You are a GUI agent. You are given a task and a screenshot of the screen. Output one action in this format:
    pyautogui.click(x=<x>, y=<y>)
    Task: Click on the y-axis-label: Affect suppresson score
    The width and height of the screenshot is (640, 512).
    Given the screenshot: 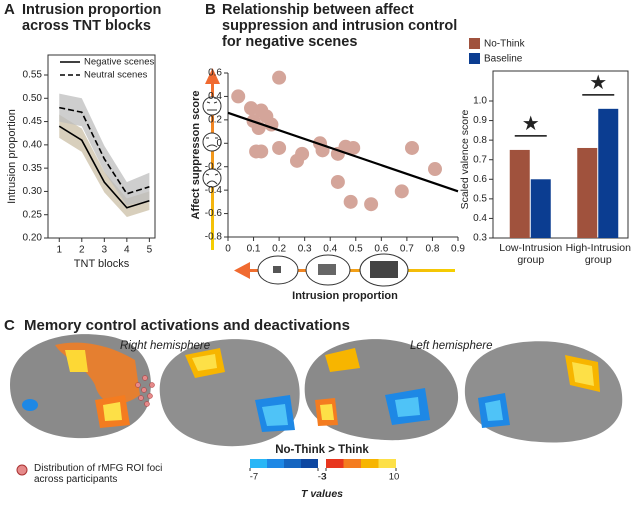 What is the action you would take?
    pyautogui.click(x=196, y=155)
    